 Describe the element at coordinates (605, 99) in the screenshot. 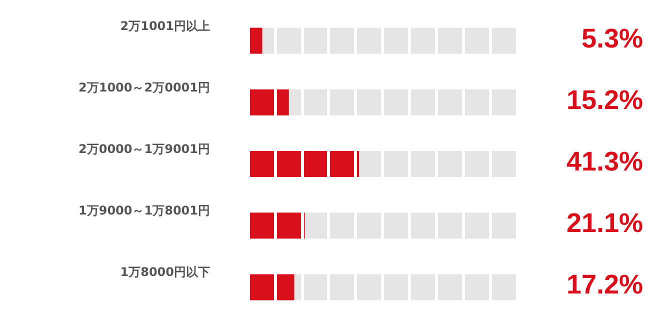

I see `data-label: 15.2%` at that location.